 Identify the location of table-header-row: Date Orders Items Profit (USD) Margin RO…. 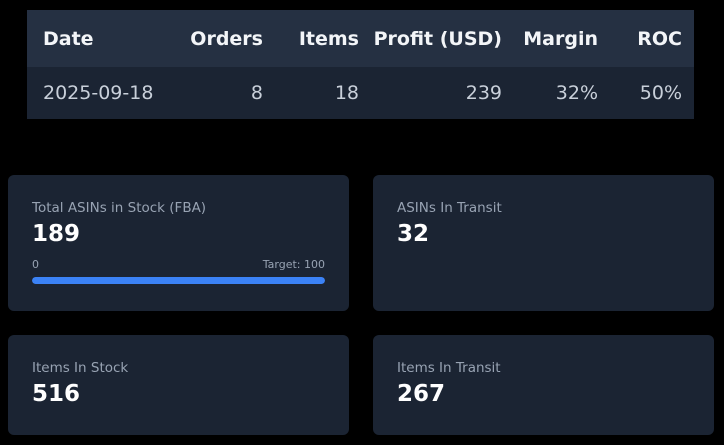
(360, 38).